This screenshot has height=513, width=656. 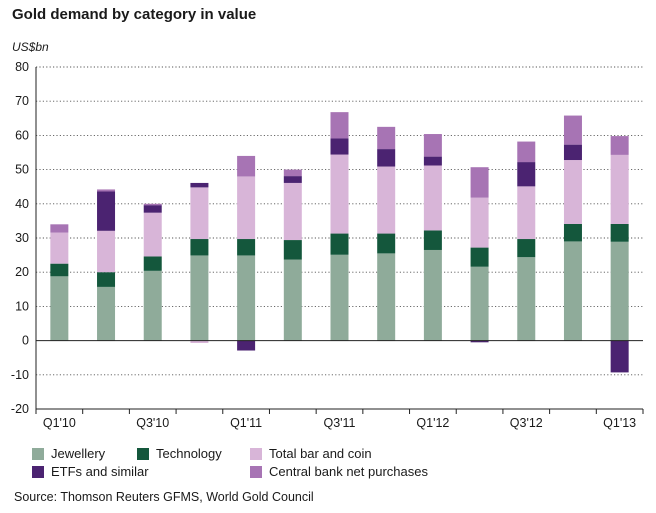 I want to click on legend-swatch-technology, so click(x=143, y=453).